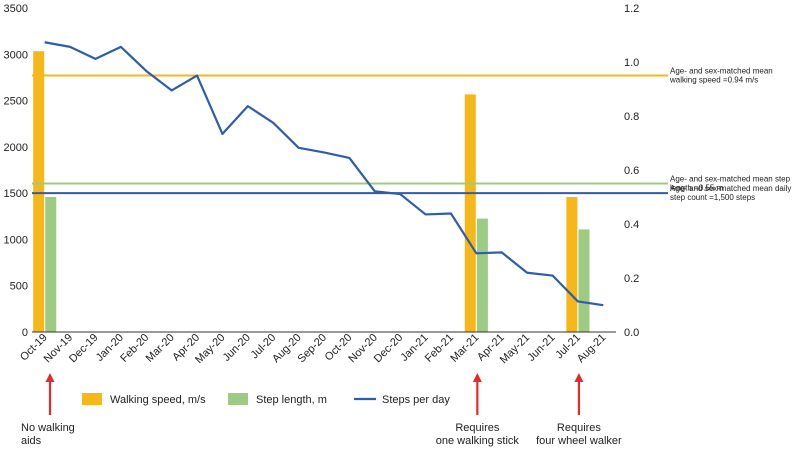  What do you see at coordinates (16, 102) in the screenshot?
I see `left-y-tick-label: 2500` at bounding box center [16, 102].